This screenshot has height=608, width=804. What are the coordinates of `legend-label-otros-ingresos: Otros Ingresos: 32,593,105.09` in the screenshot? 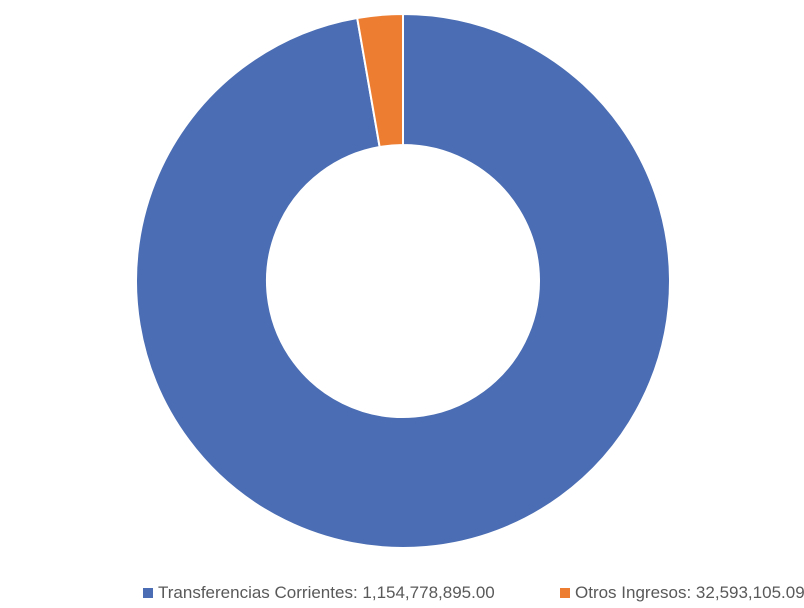 It's located at (689, 592).